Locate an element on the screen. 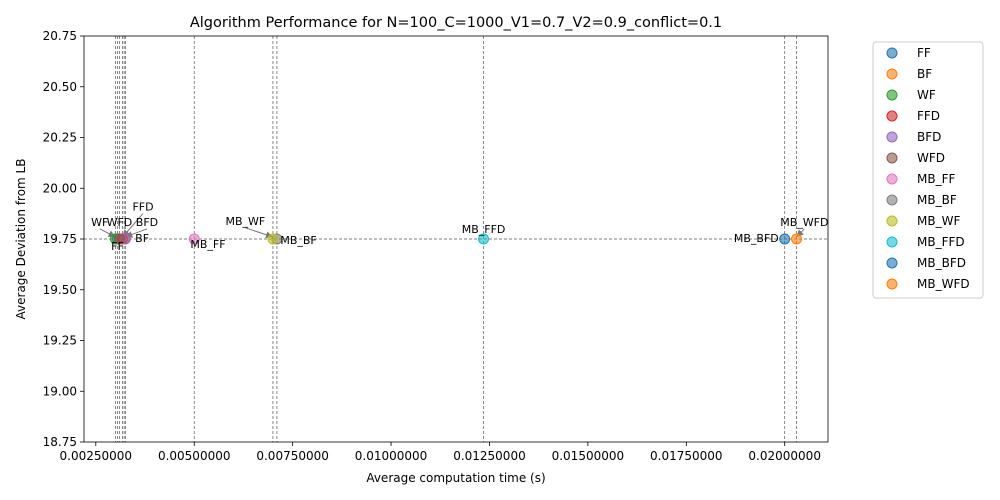  legend-label-mb-bf: MB_BF is located at coordinates (937, 200).